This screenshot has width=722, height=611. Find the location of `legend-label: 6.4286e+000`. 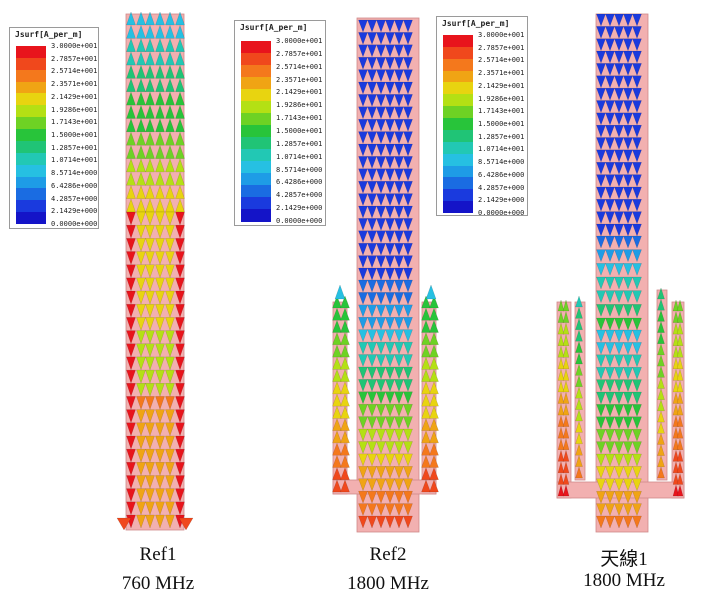

legend-label: 6.4286e+000 is located at coordinates (501, 174).